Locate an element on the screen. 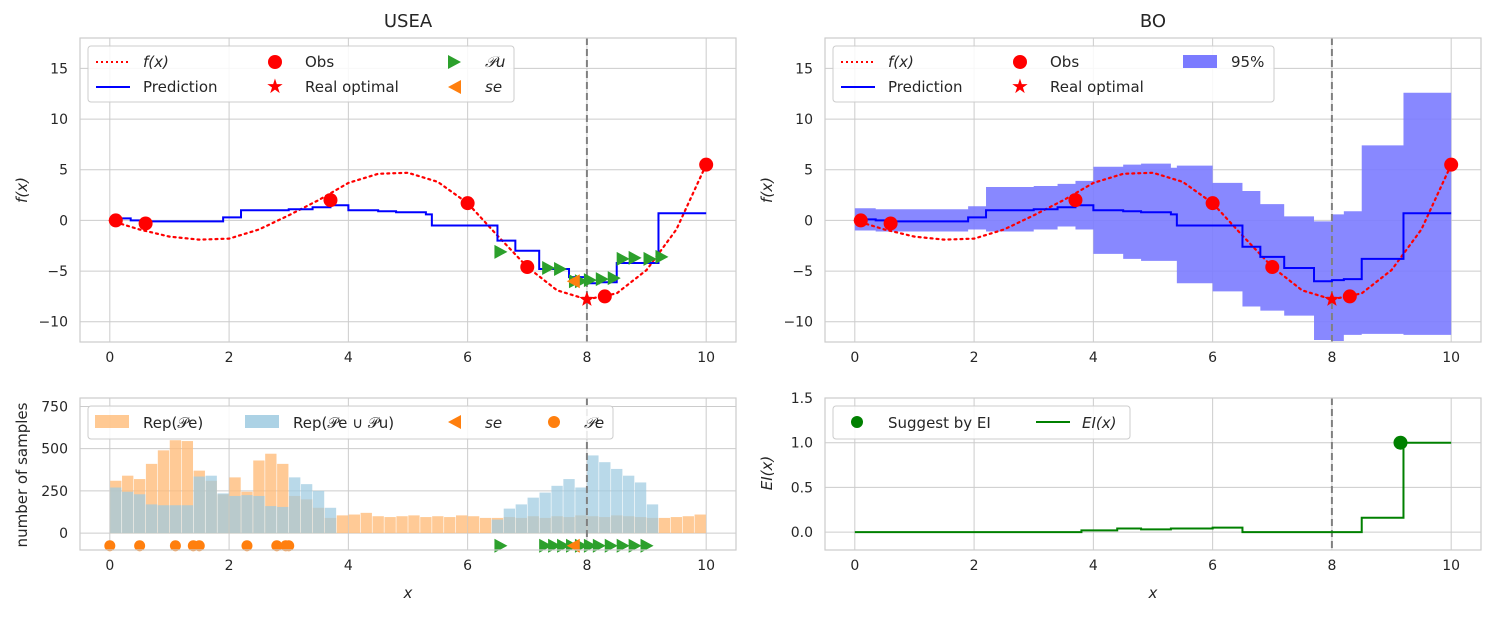 This screenshot has height=618, width=1495. legend-suggest-swatch is located at coordinates (857, 422).